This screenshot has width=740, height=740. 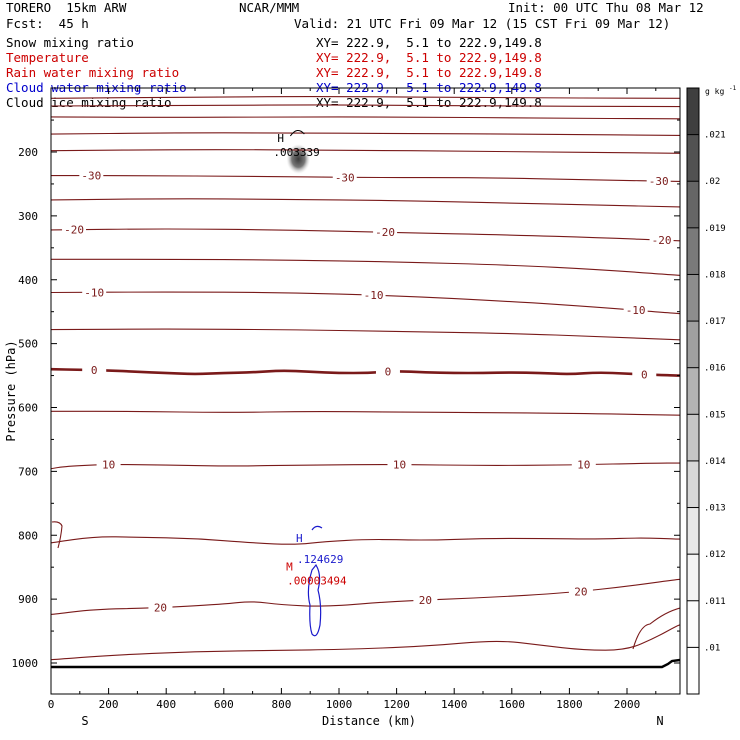 What do you see at coordinates (659, 721) in the screenshot?
I see `end-label-north: N` at bounding box center [659, 721].